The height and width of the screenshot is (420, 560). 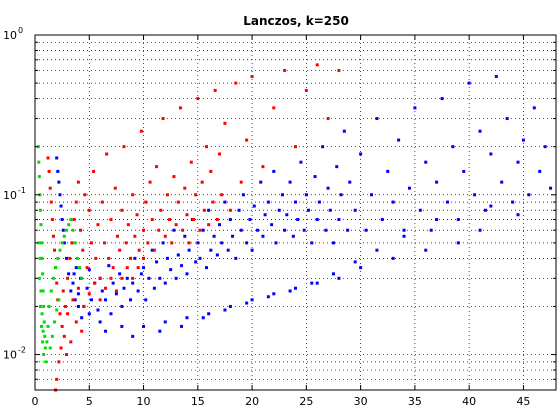 What do you see at coordinates (523, 401) in the screenshot?
I see `x-tick-label: 45` at bounding box center [523, 401].